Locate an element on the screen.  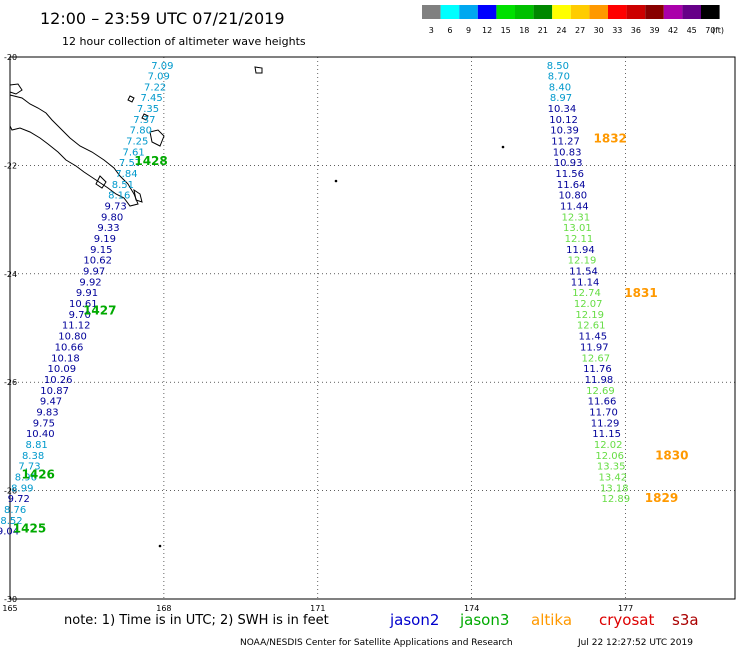
wave-height-label: 7.22 is located at coordinates (155, 87).